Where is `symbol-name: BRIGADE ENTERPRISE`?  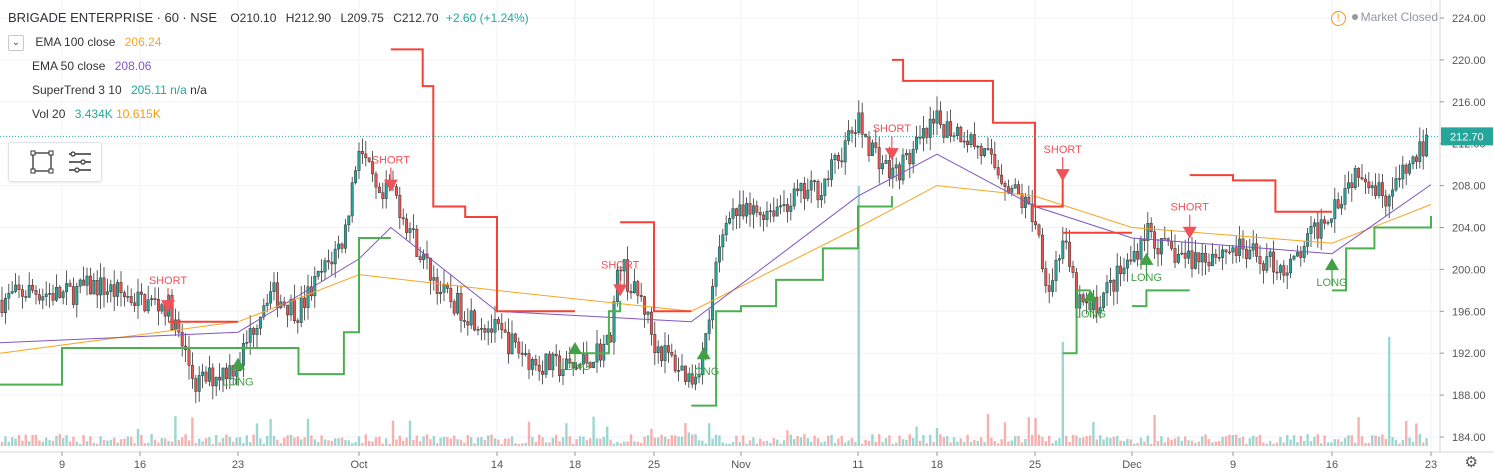
symbol-name: BRIGADE ENTERPRISE is located at coordinates (81, 17).